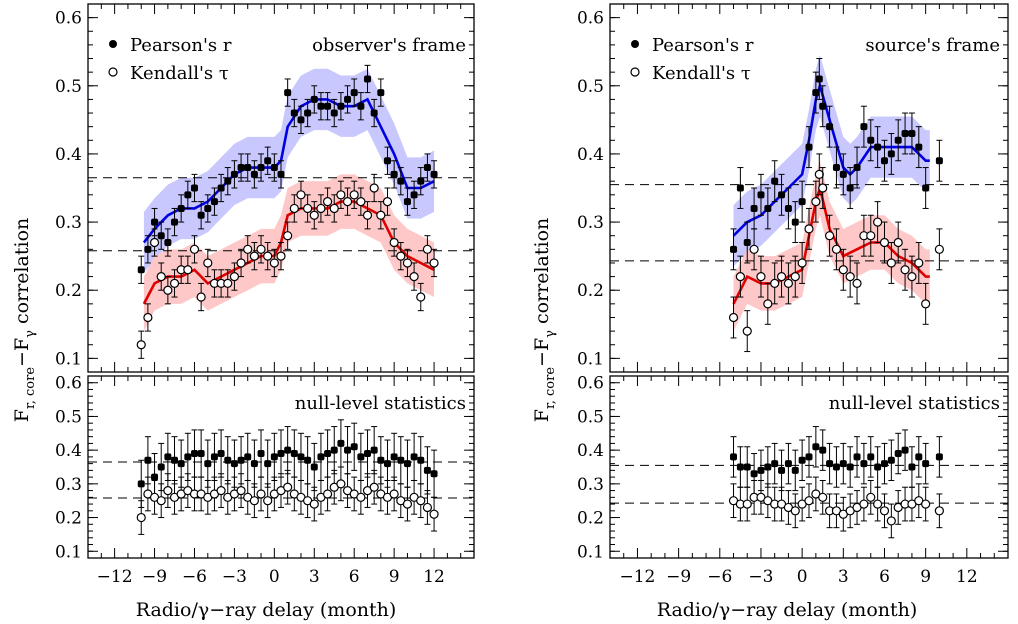  What do you see at coordinates (194, 577) in the screenshot?
I see `x-tick-label: −6` at bounding box center [194, 577].